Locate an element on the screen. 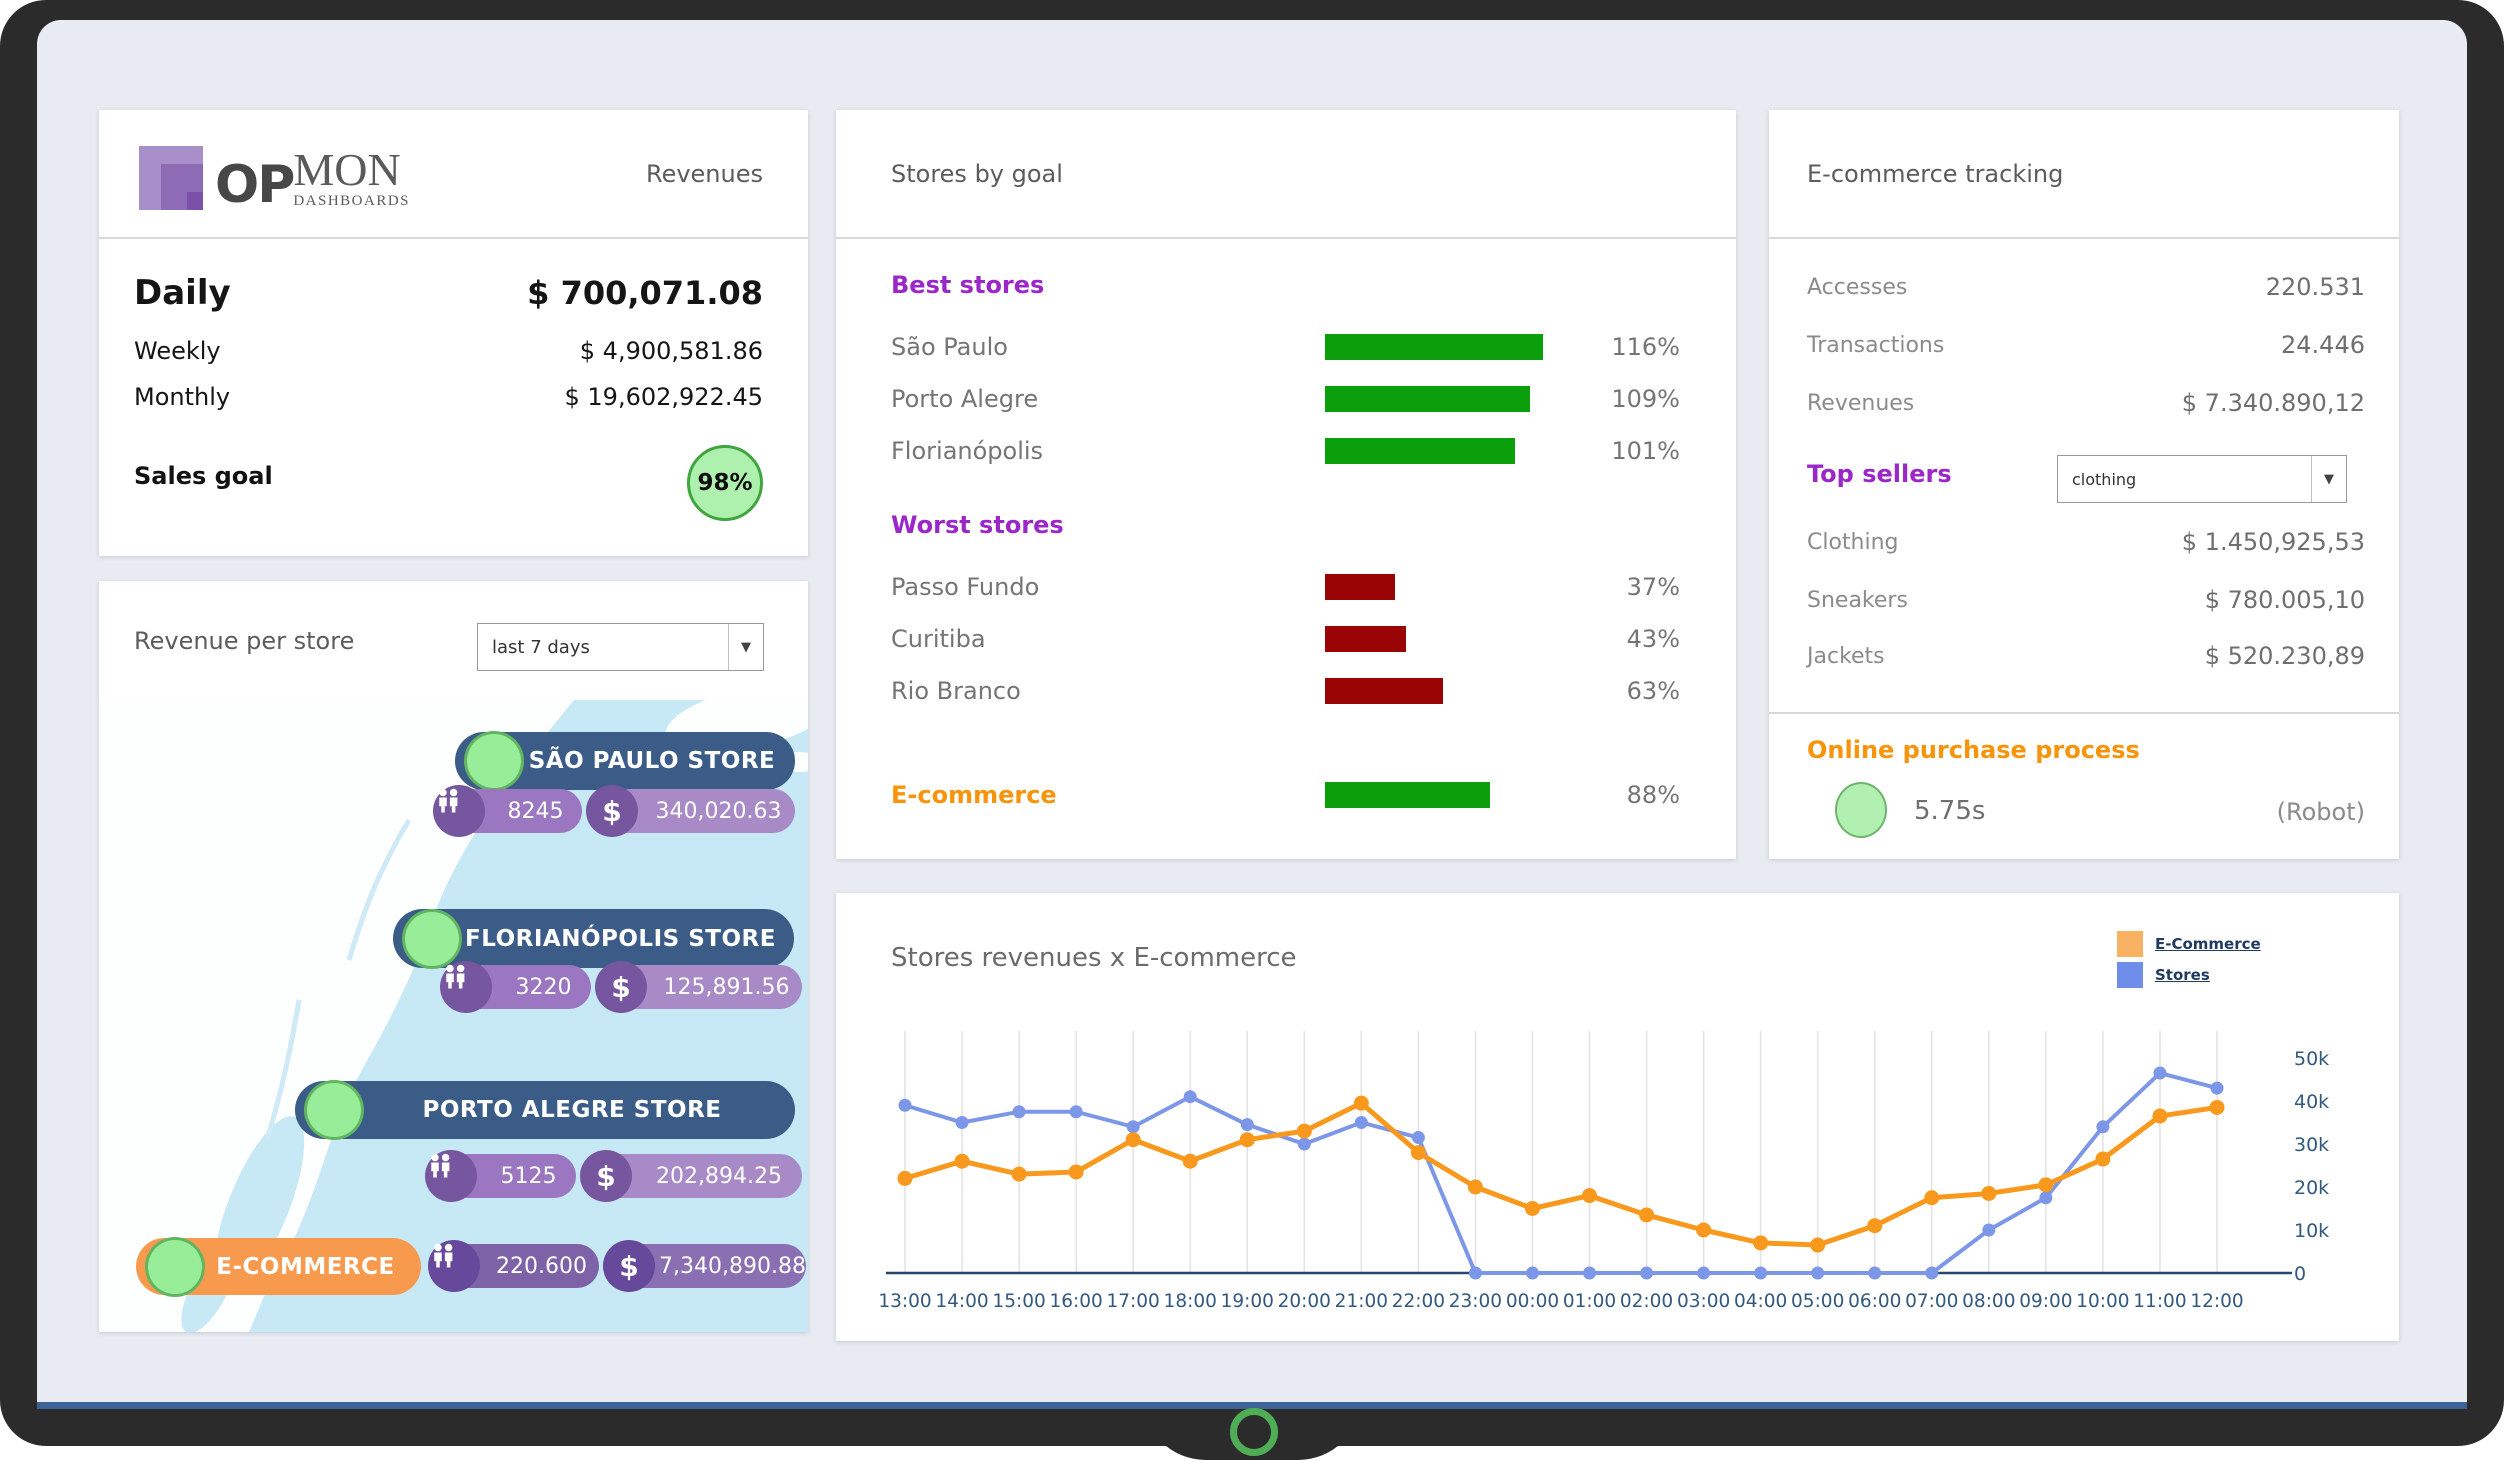 The height and width of the screenshot is (1461, 2504). power-indicator-icon is located at coordinates (1254, 1432).